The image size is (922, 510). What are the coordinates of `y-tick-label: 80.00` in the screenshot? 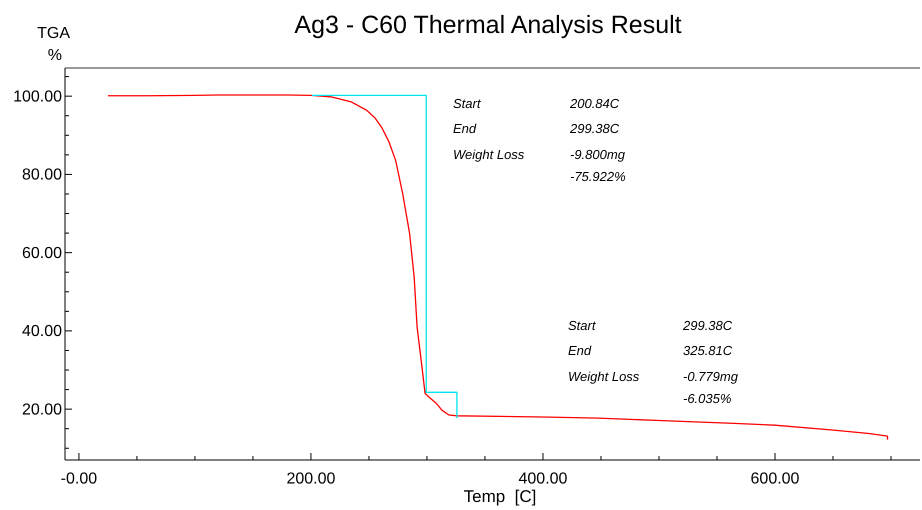 It's located at (42, 175).